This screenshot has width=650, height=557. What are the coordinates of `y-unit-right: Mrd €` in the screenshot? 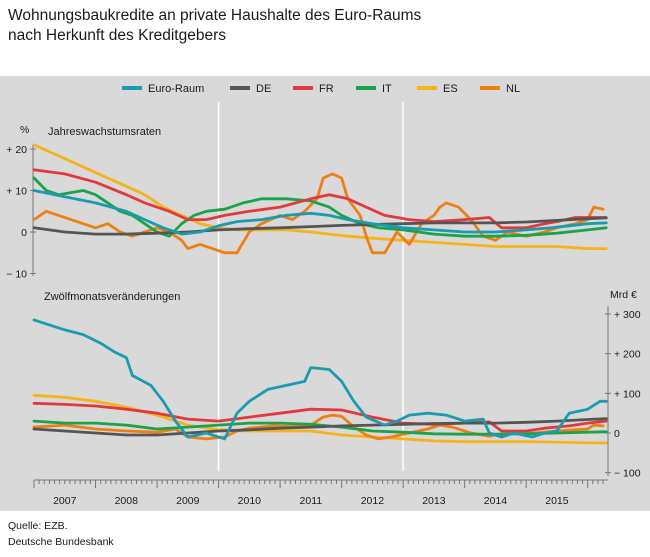 It's located at (623, 295).